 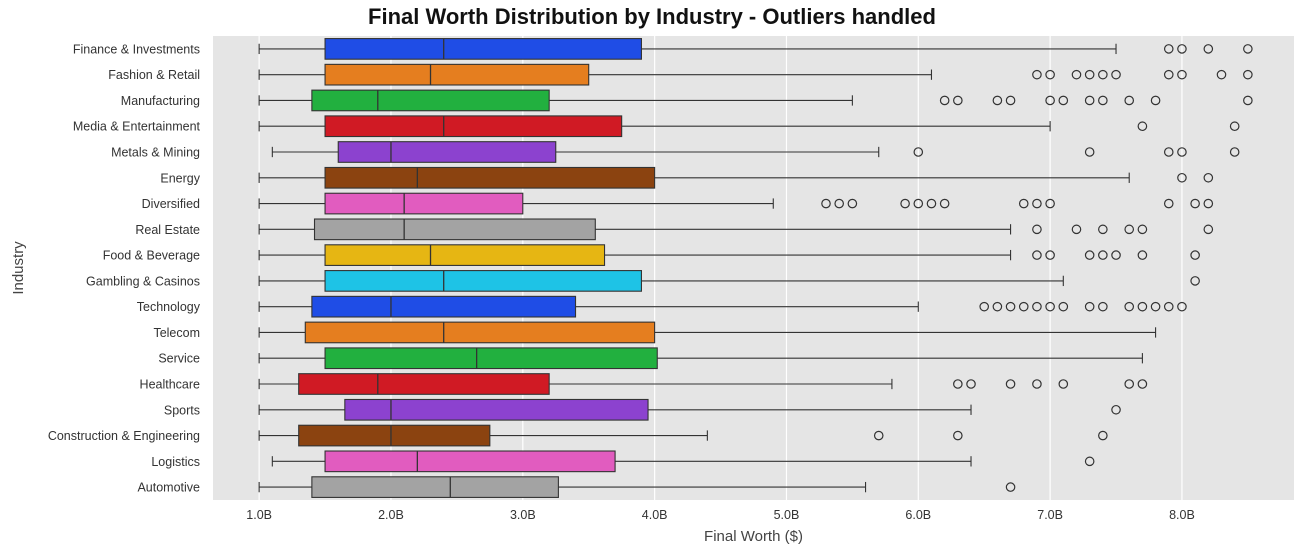 I want to click on y-tick-label: Telecom, so click(x=176, y=333).